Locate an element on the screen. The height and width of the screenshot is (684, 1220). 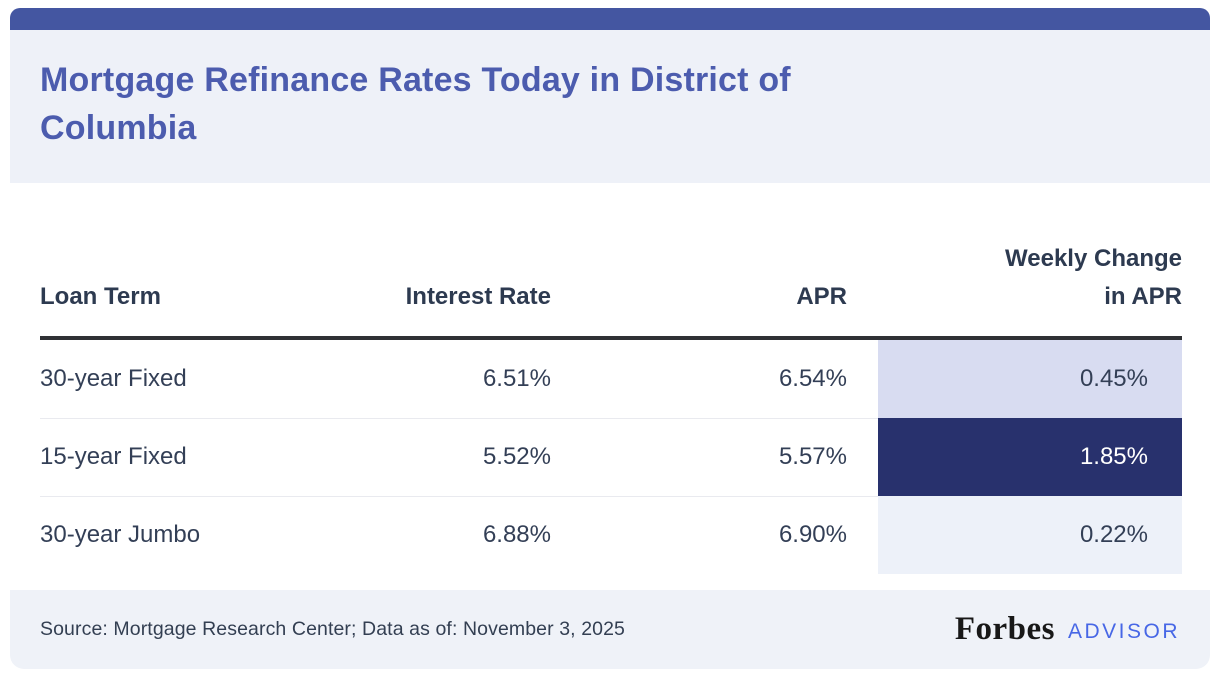
spacer is located at coordinates (610, 213).